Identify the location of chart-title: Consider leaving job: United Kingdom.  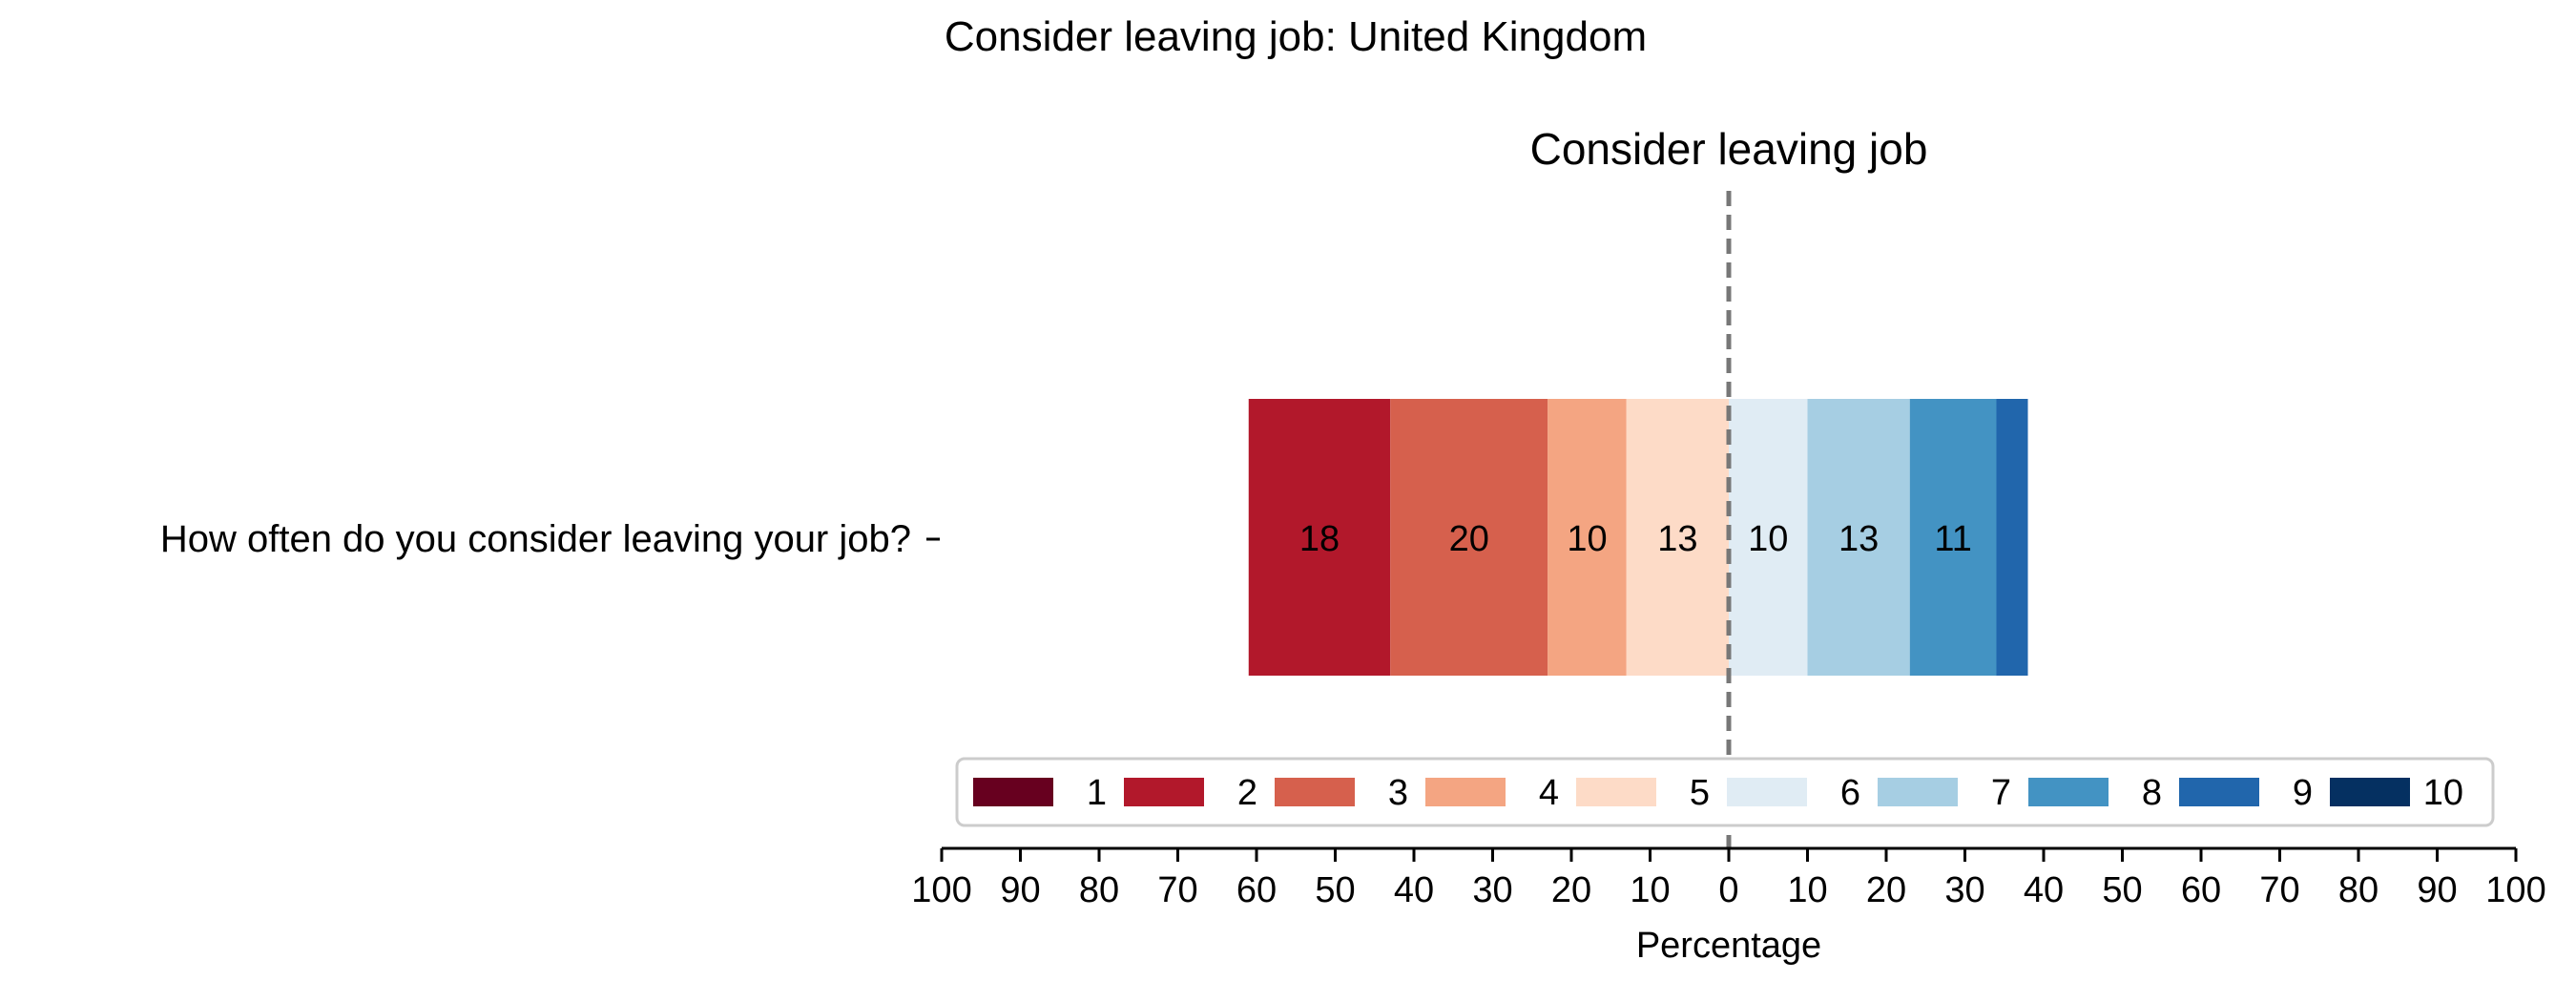
(1296, 36).